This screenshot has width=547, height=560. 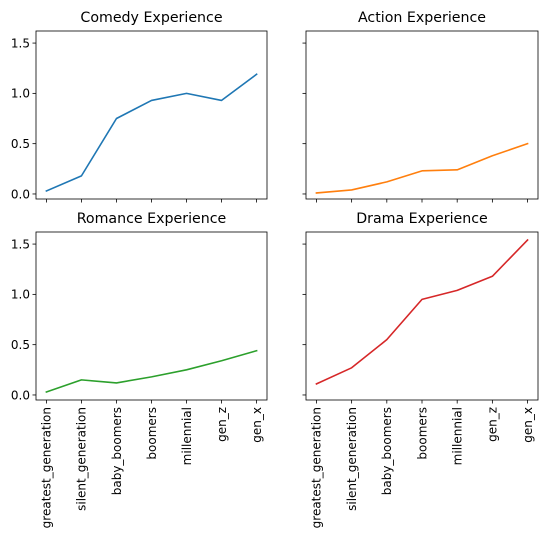 What do you see at coordinates (422, 18) in the screenshot?
I see `subplot-title: Action Experience` at bounding box center [422, 18].